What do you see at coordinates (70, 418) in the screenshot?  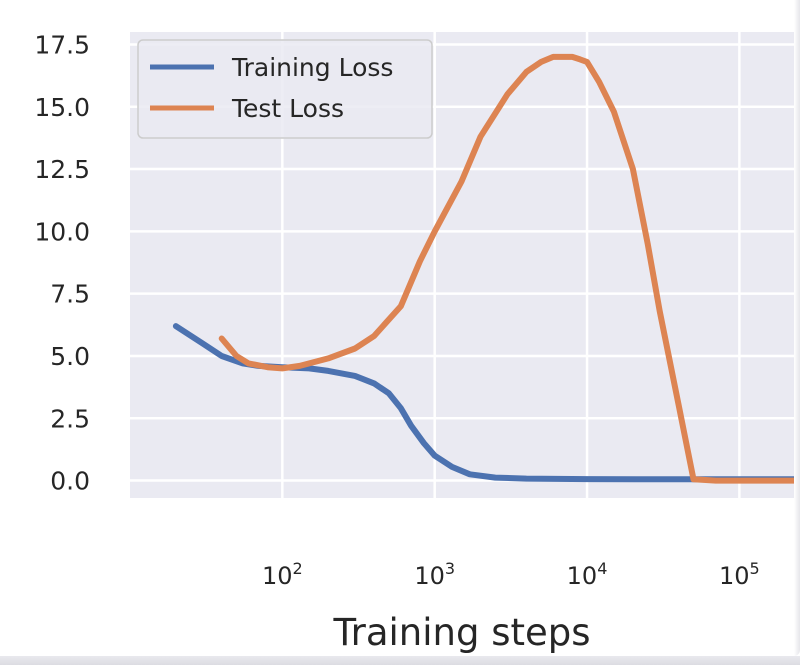 I see `y-tick-label: 2.5` at bounding box center [70, 418].